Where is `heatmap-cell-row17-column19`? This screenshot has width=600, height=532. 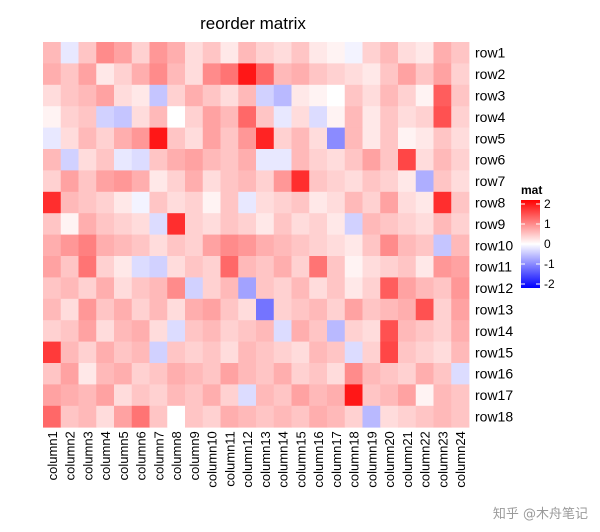
heatmap-cell-row17-column19 is located at coordinates (371, 395).